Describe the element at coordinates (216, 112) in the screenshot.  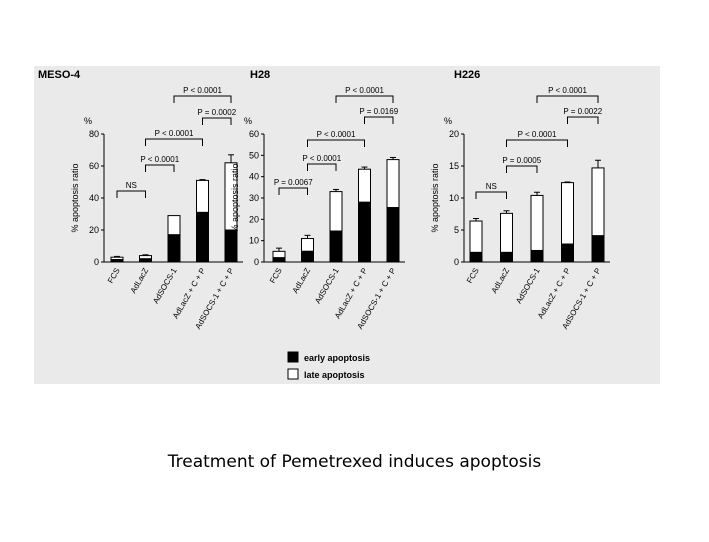
I see `significance-label: P = 0.0002` at that location.